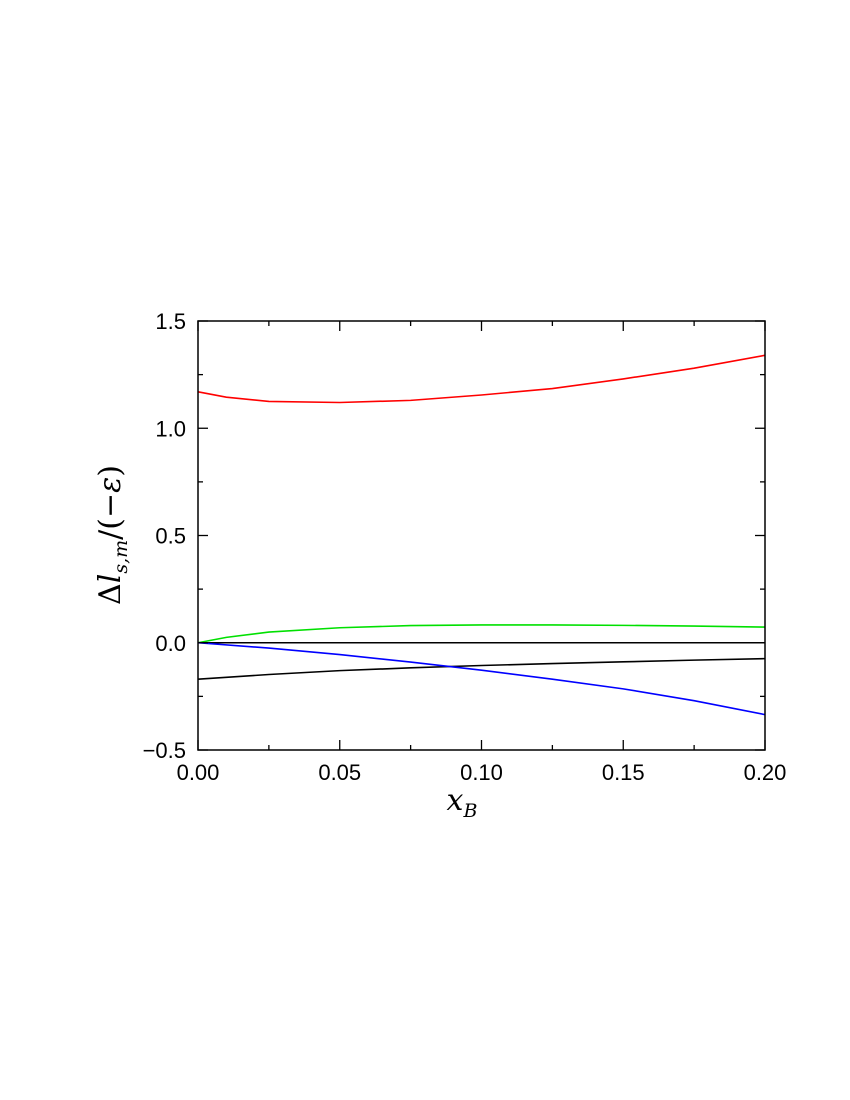 This screenshot has height=1100, width=850. I want to click on x-axis-title: xB, so click(462, 802).